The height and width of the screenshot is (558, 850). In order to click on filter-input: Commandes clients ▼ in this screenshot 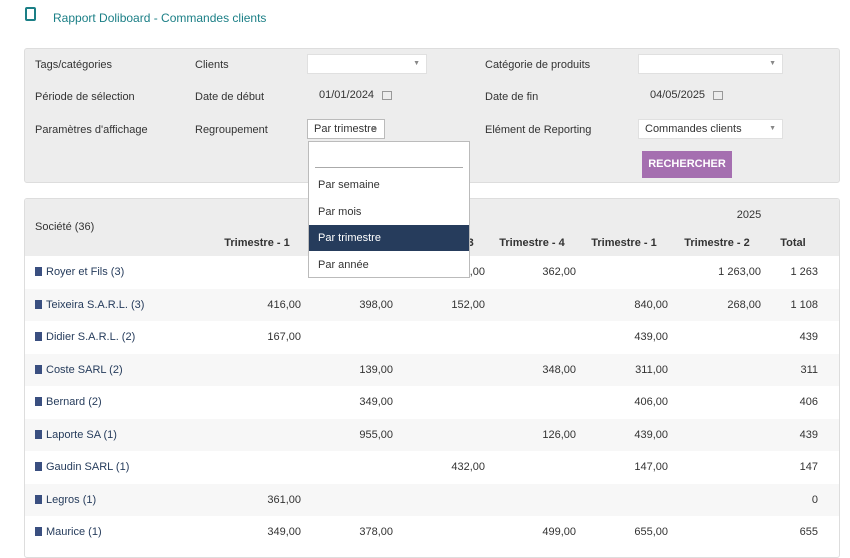, I will do `click(710, 129)`.